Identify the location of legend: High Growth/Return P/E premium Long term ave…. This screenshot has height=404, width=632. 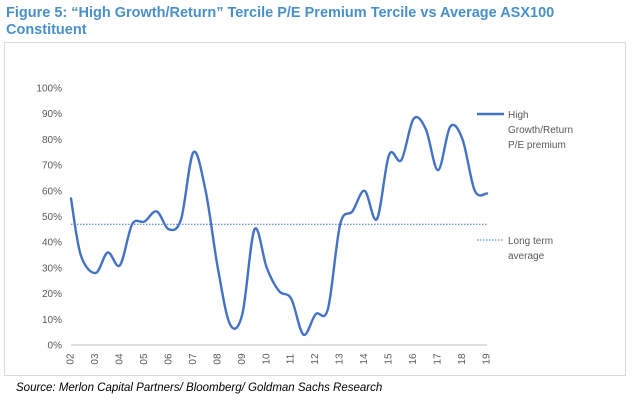
(525, 186).